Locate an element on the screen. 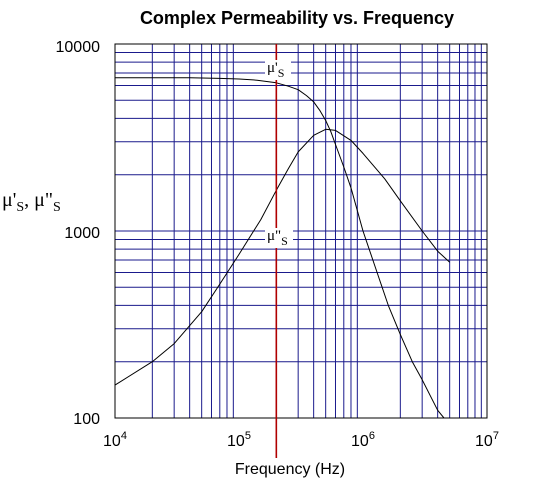 Image resolution: width=559 pixels, height=497 pixels. series-label-mu-s-double-prime: μ"S is located at coordinates (279, 238).